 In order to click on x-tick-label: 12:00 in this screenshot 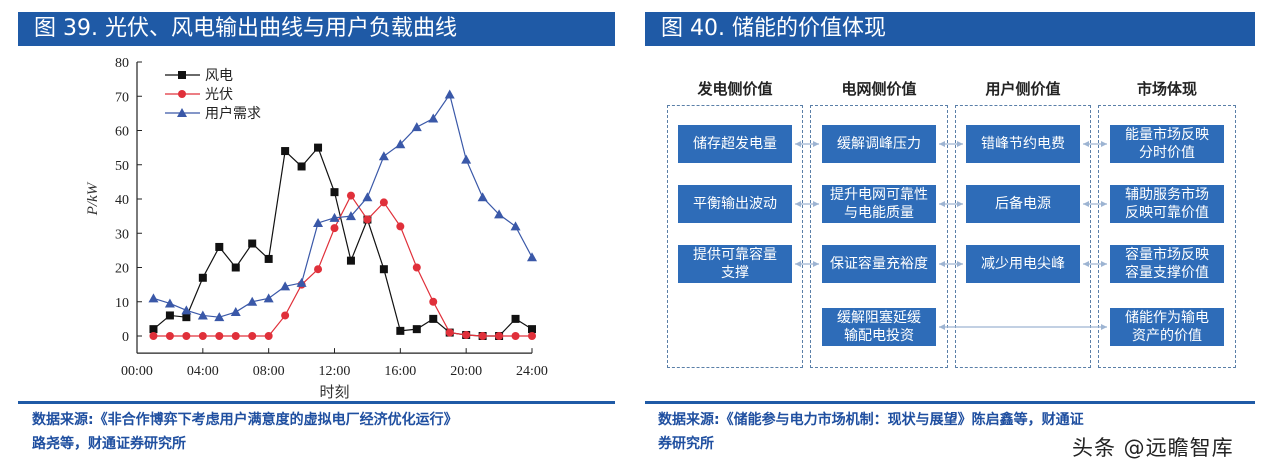, I will do `click(335, 371)`.